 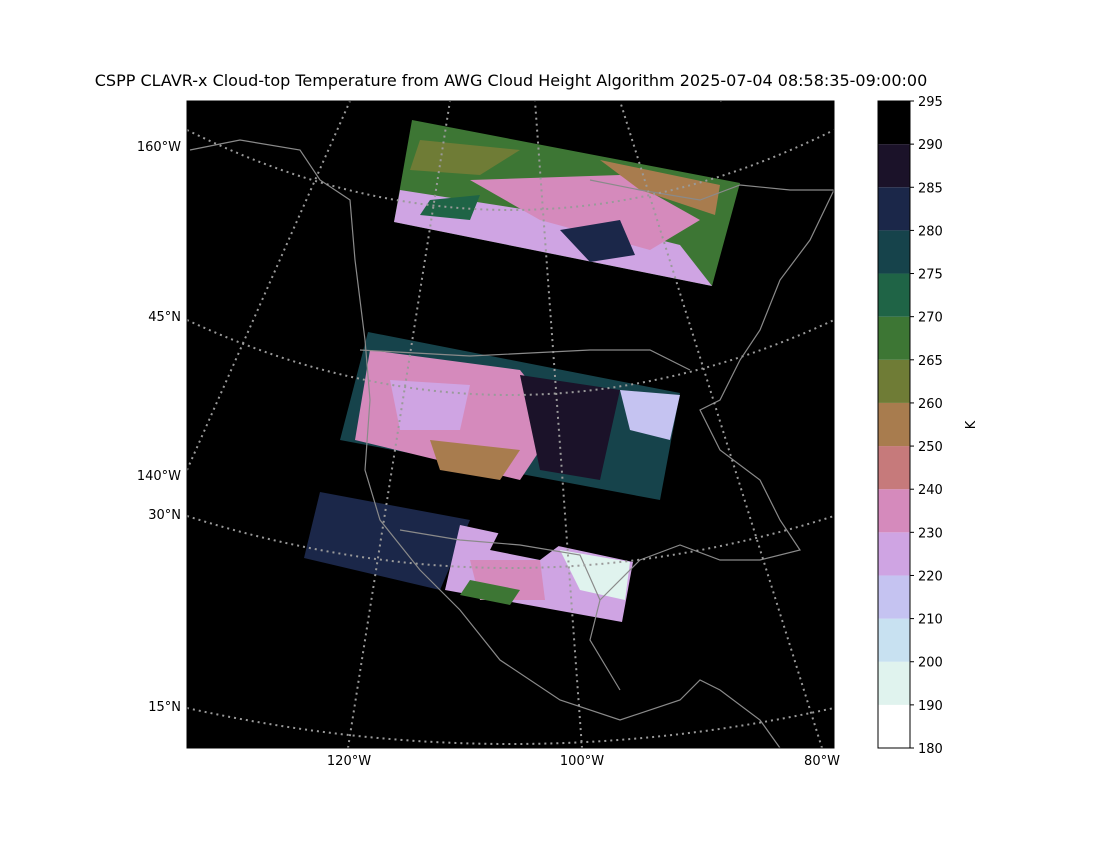 What do you see at coordinates (159, 476) in the screenshot?
I see `left-label: 140°W` at bounding box center [159, 476].